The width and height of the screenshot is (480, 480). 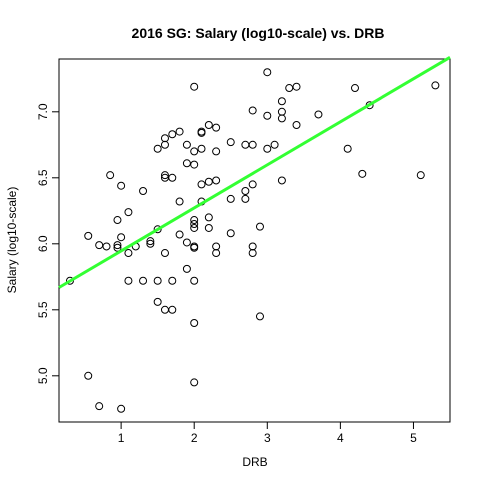 I want to click on y-axis: 5.0 5.5 6.0 6.5 7.0, so click(x=47, y=243).